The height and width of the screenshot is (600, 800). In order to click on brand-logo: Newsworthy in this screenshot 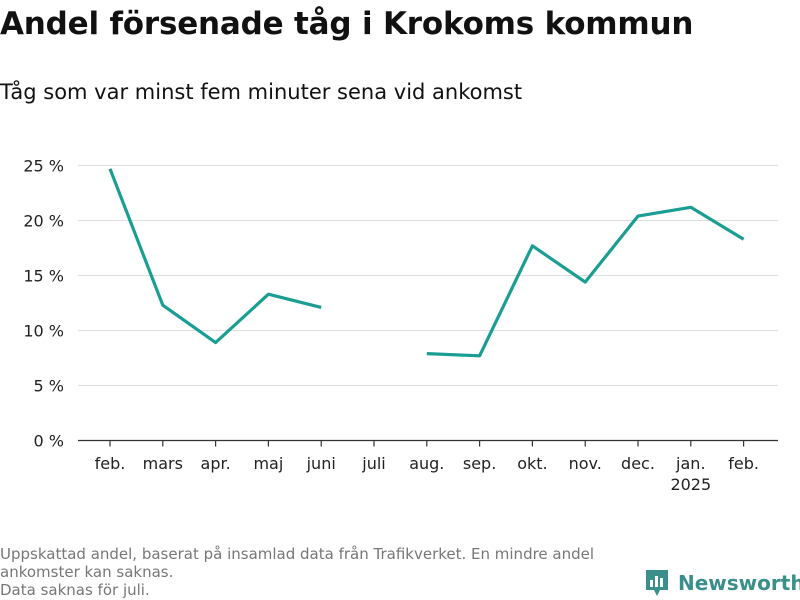, I will do `click(722, 583)`.